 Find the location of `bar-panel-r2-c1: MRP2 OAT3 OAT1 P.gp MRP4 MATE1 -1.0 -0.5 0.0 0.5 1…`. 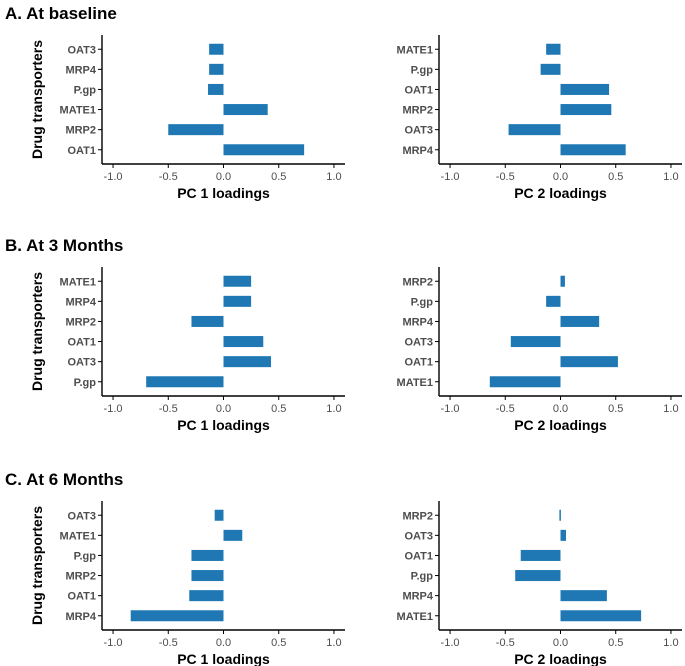

bar-panel-r2-c1: MRP2 OAT3 OAT1 P.gp MRP4 MATE1 -1.0 -0.5 0.0 0.5 1… is located at coordinates (539, 583).